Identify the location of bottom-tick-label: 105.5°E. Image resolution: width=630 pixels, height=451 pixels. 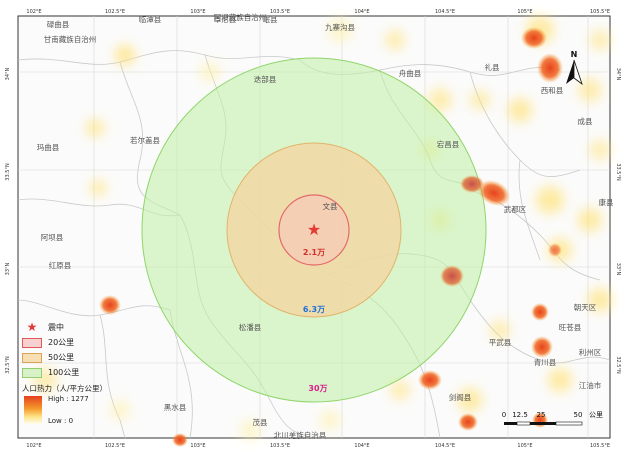
(600, 446).